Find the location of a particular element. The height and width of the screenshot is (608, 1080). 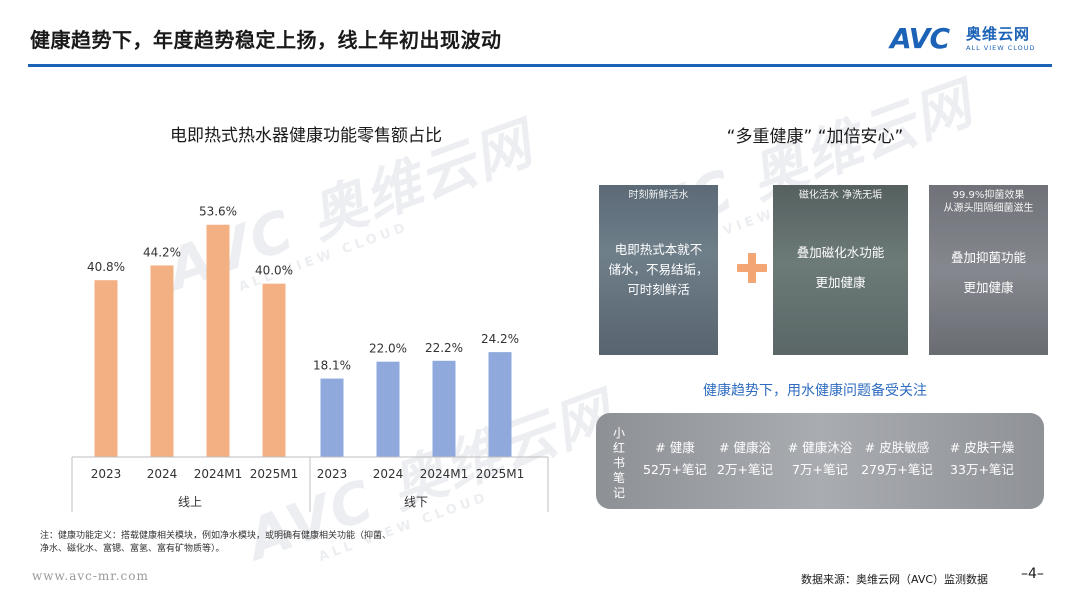

data-label: 44.2% is located at coordinates (162, 252).